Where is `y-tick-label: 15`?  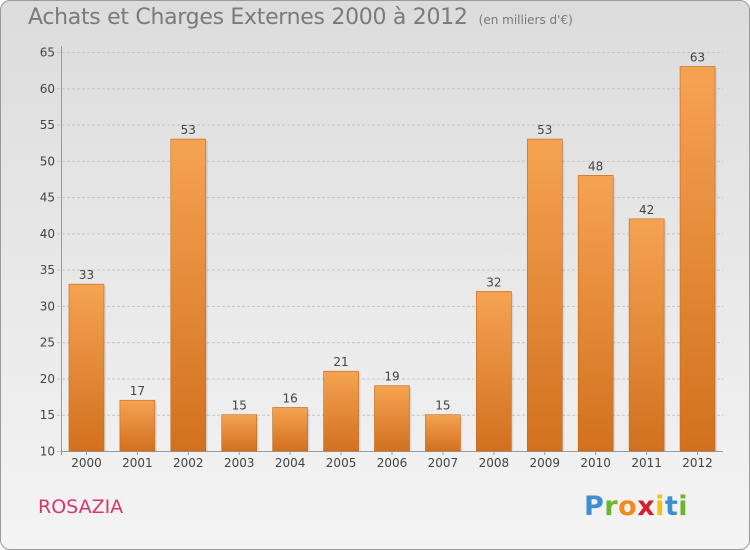 y-tick-label: 15 is located at coordinates (47, 415).